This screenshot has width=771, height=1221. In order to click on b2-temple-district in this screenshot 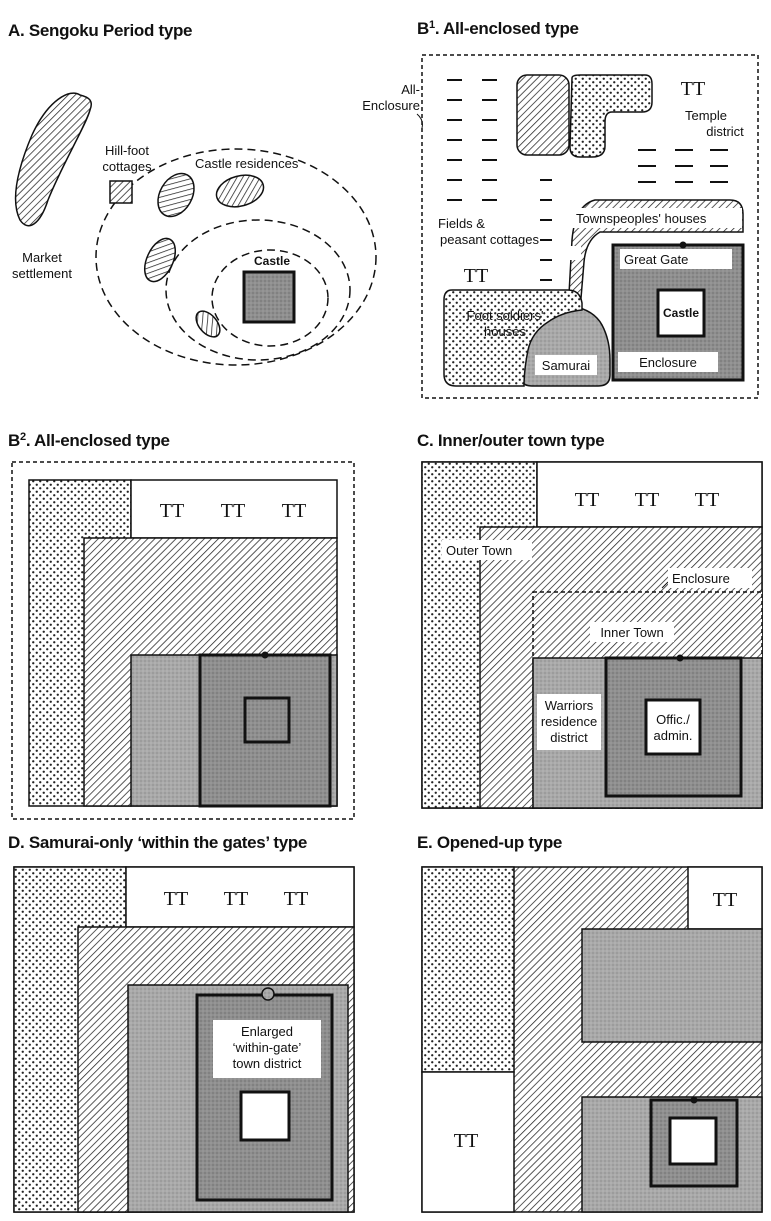, I will do `click(234, 509)`.